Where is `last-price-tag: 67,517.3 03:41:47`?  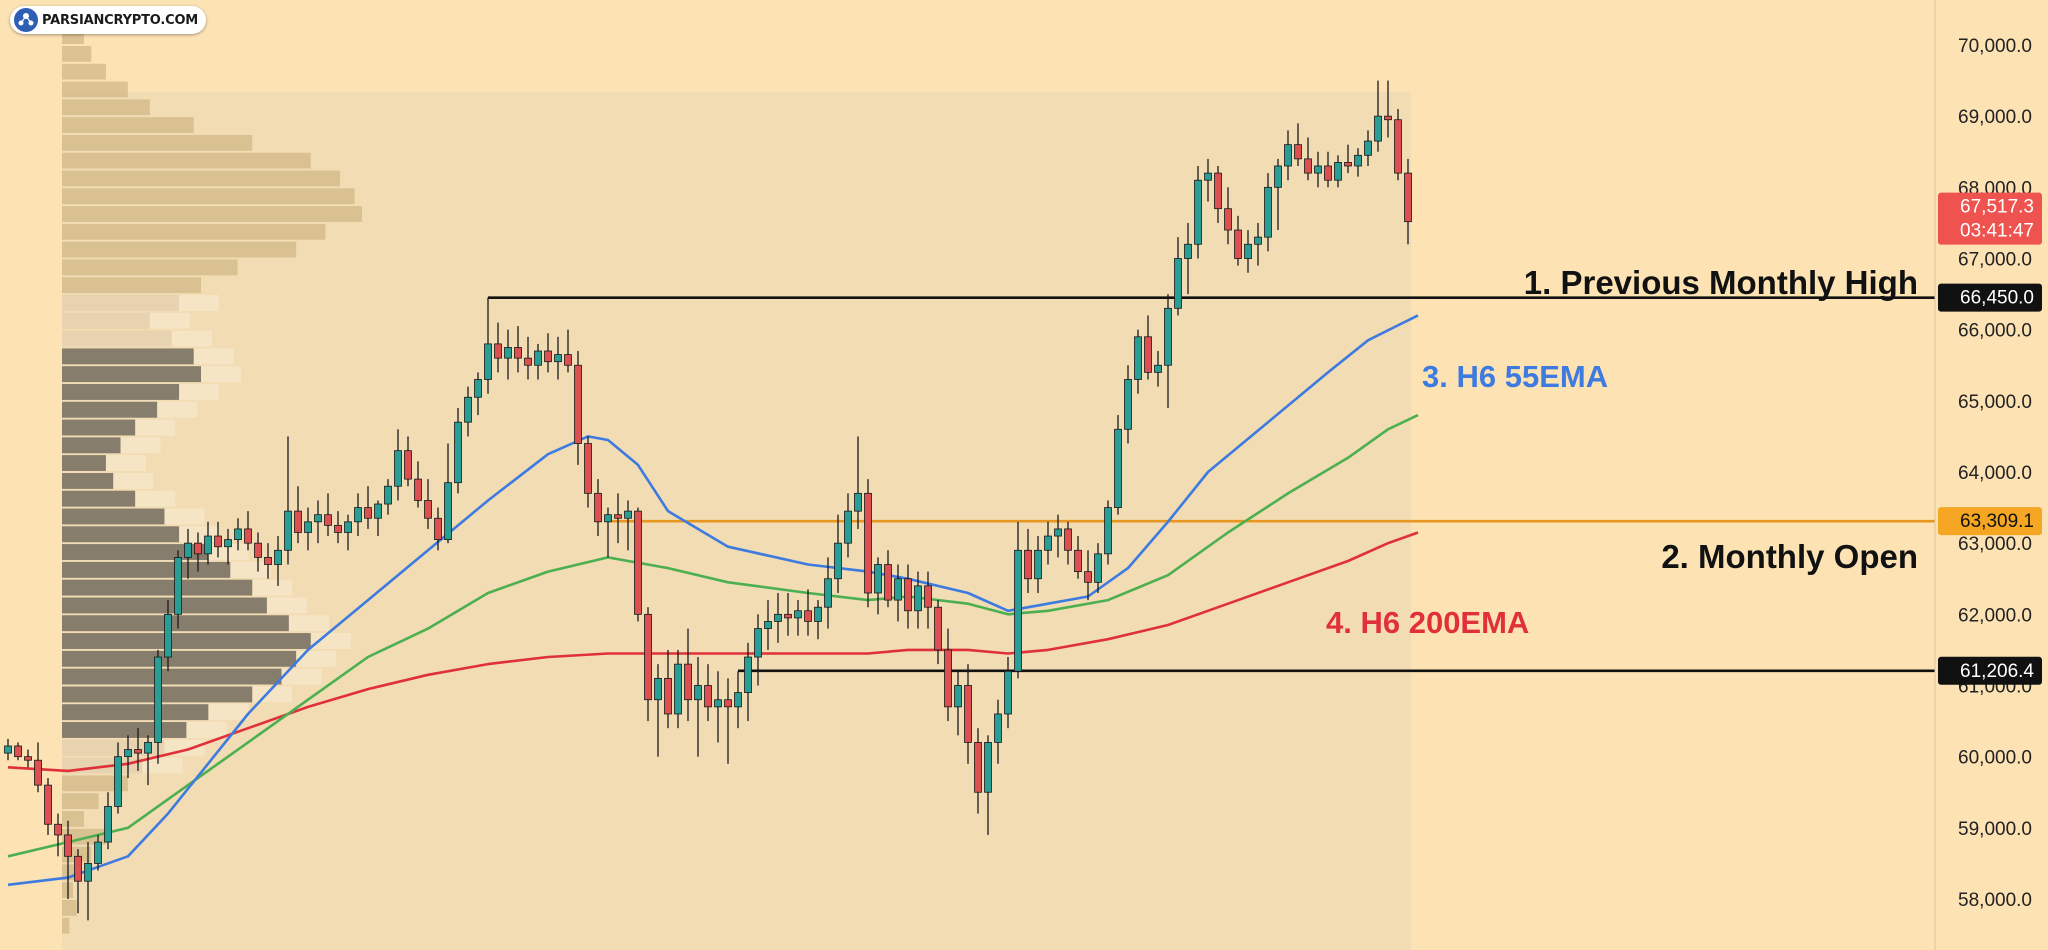
last-price-tag: 67,517.3 03:41:47 is located at coordinates (1990, 218).